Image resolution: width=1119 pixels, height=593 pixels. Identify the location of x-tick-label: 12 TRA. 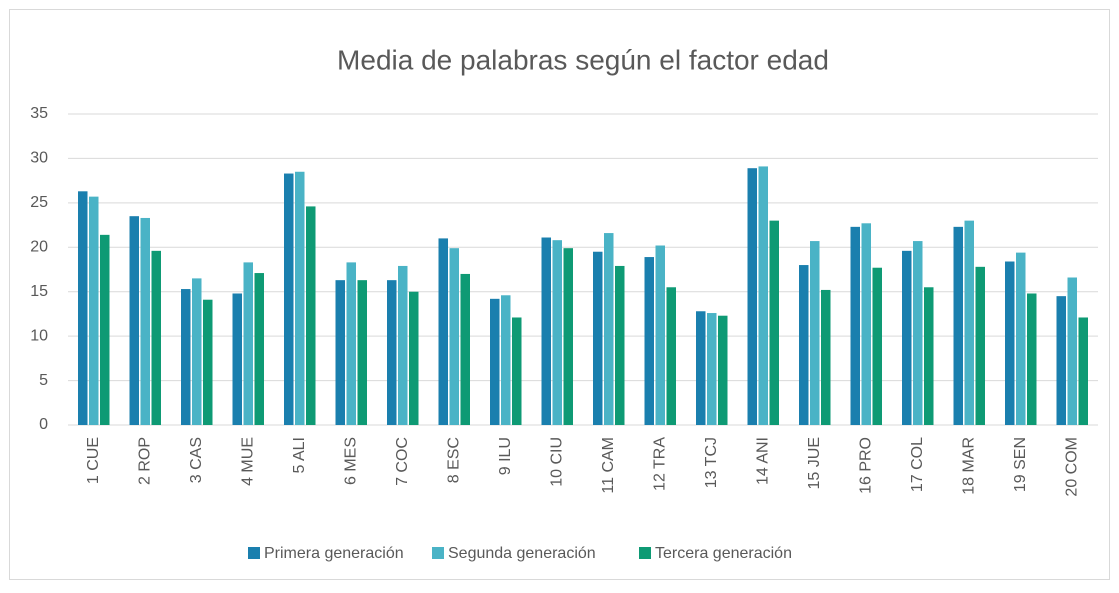
(659, 464).